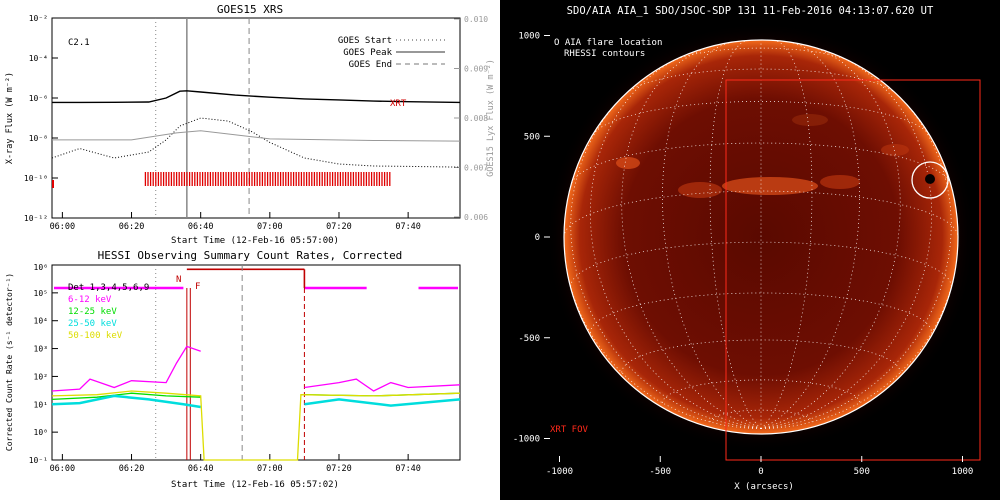 This screenshot has height=500, width=1000. I want to click on legend-goes-end: GOES End, so click(370, 65).